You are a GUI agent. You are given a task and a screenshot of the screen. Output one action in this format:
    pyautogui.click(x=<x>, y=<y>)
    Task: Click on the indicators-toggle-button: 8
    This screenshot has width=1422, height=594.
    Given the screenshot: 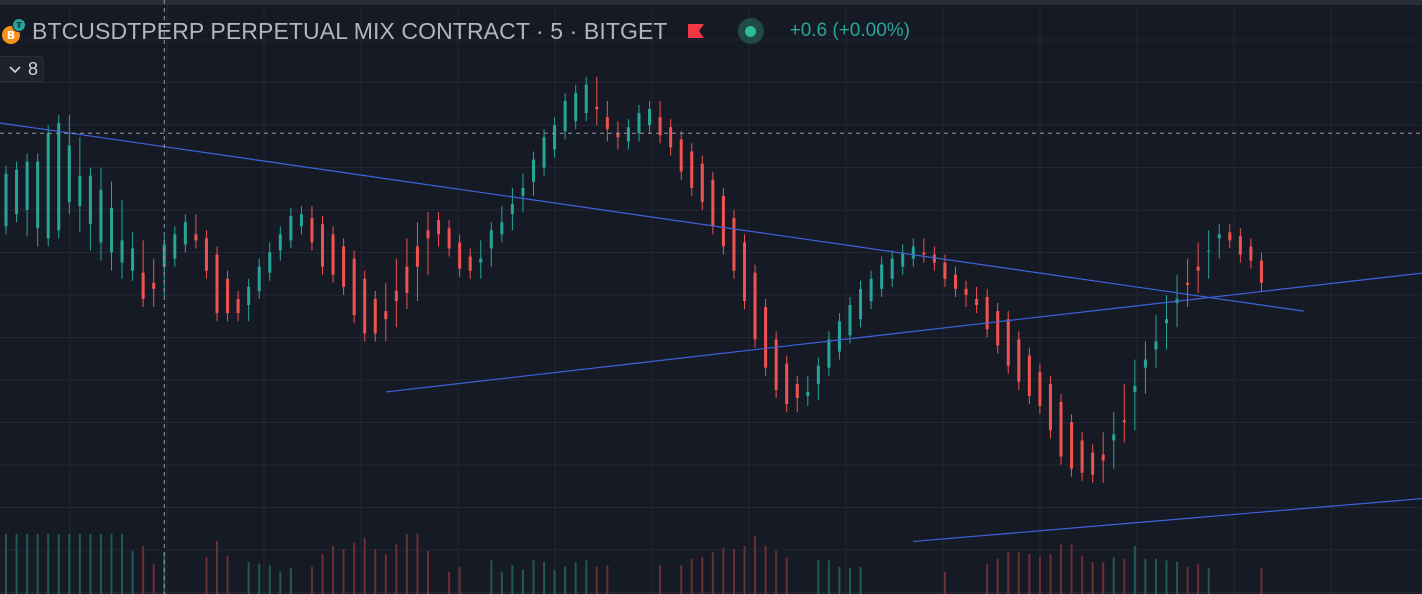 What is the action you would take?
    pyautogui.click(x=22, y=69)
    